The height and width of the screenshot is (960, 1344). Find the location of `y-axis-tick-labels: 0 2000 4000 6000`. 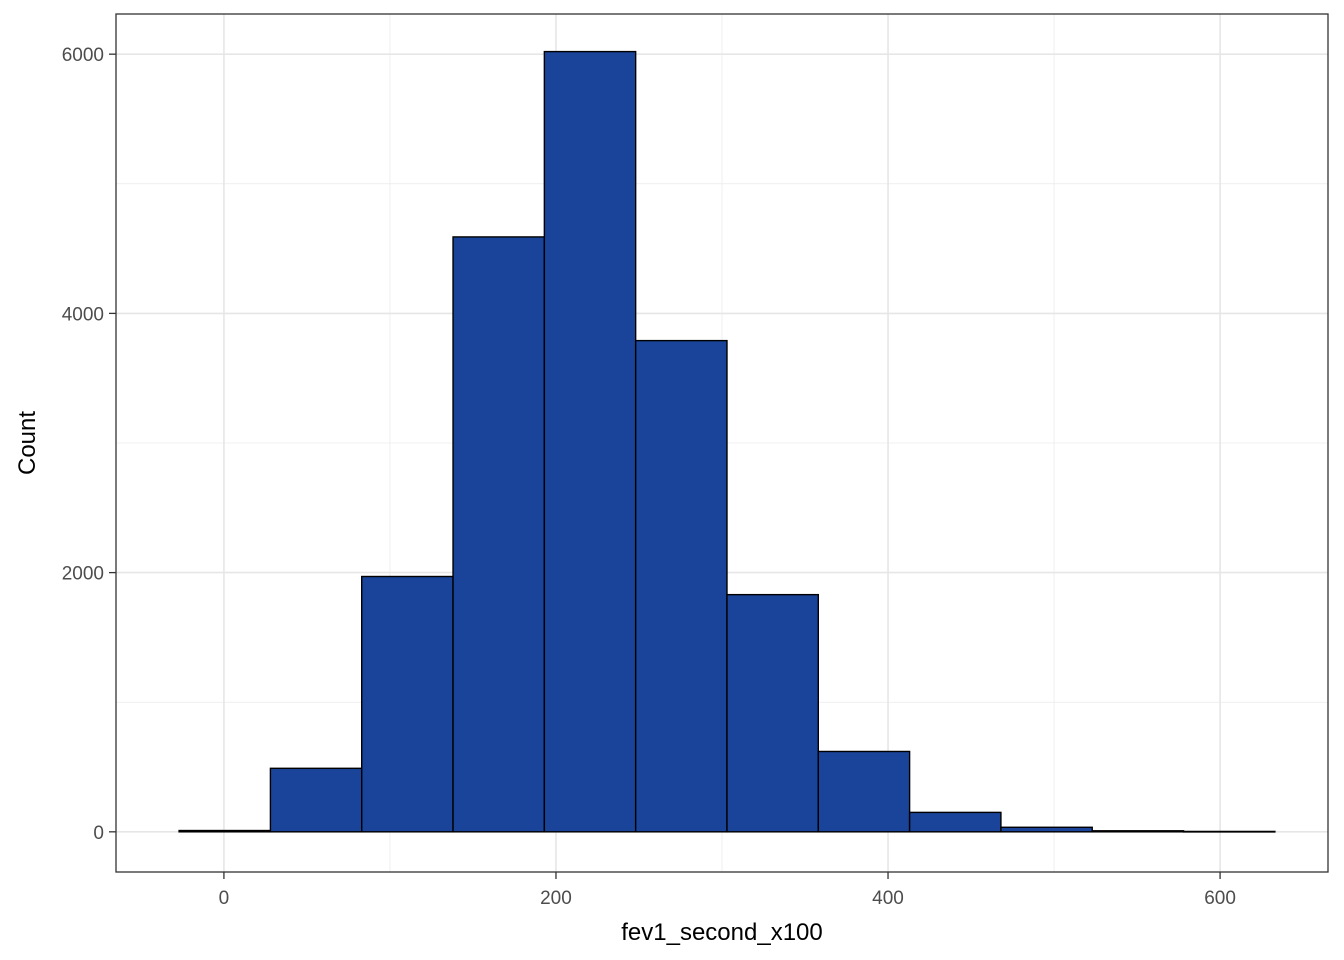

y-axis-tick-labels: 0 2000 4000 6000 is located at coordinates (83, 444).